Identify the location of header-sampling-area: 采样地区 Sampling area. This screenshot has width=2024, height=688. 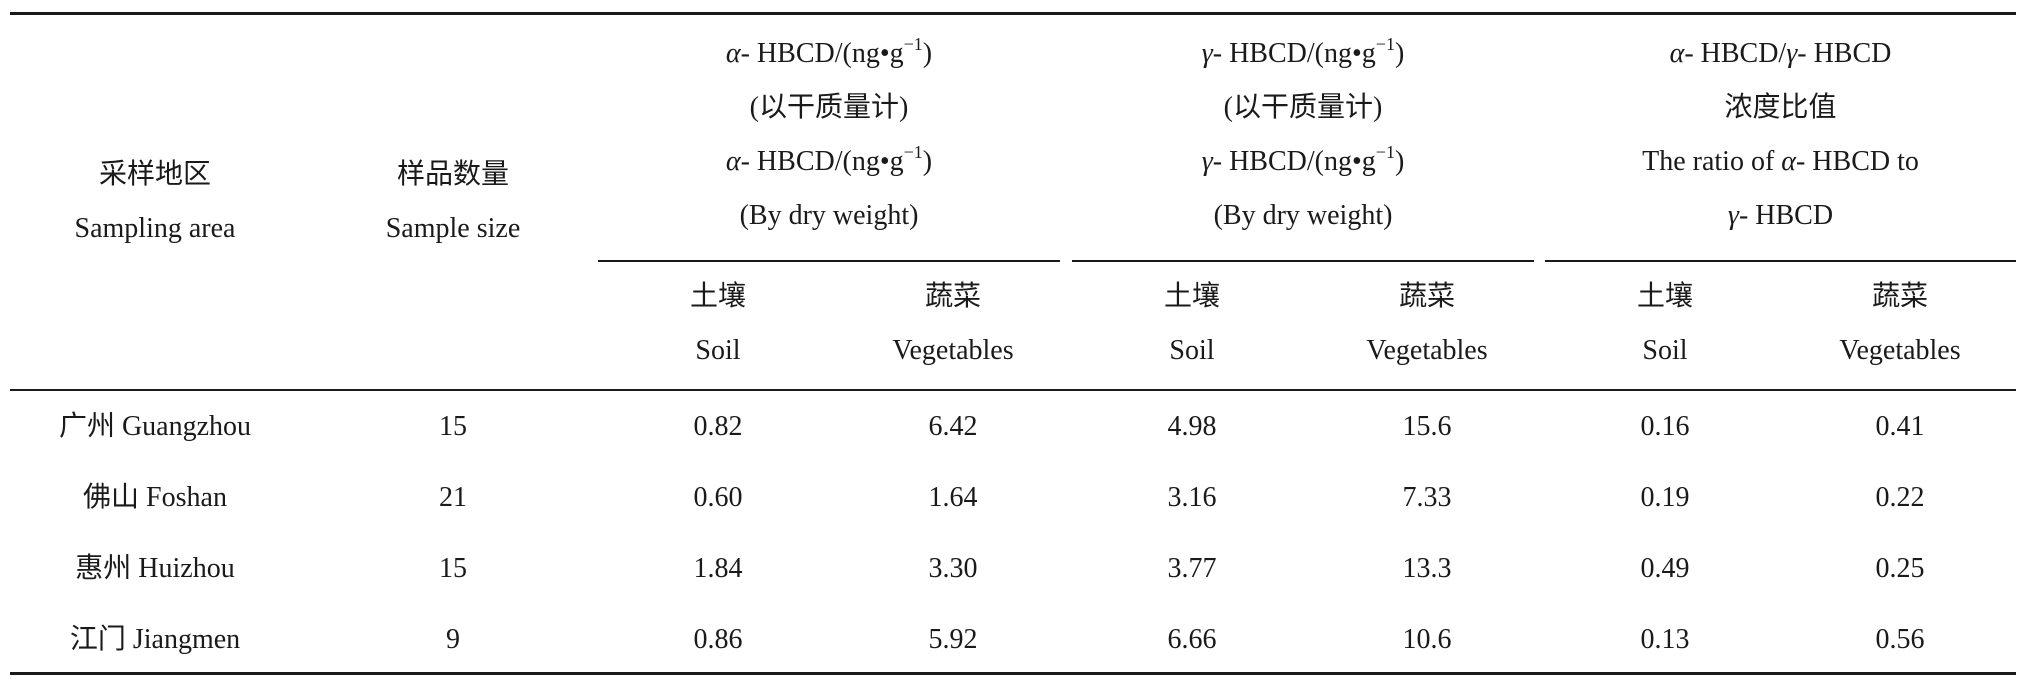
(155, 202).